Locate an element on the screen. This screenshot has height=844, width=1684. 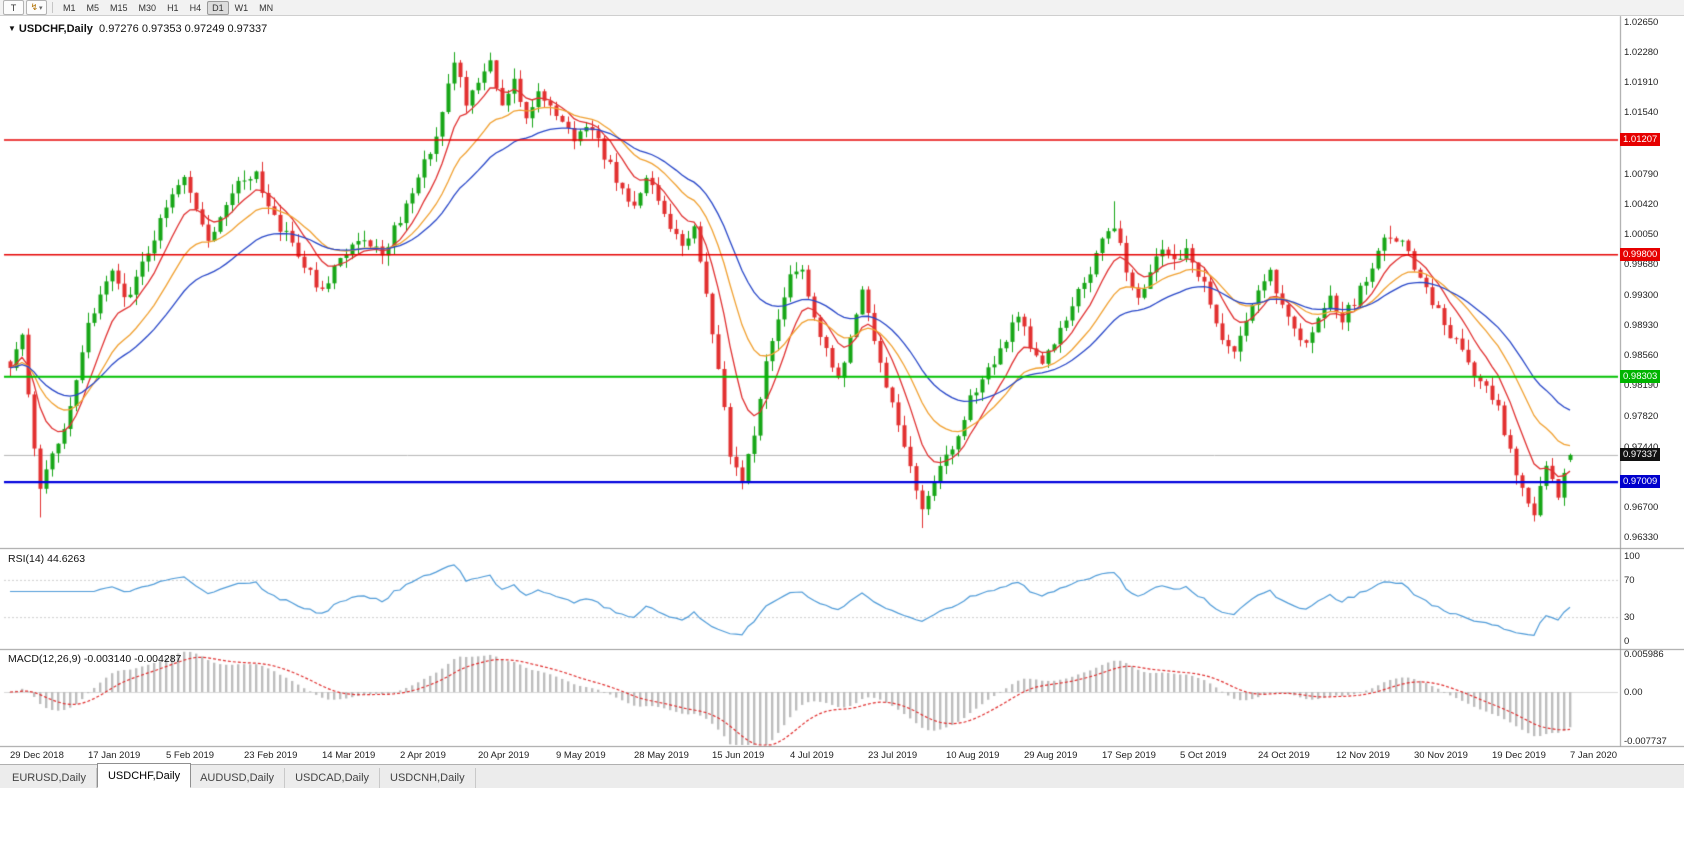
date-label: 2 Apr 2019 is located at coordinates (423, 755).